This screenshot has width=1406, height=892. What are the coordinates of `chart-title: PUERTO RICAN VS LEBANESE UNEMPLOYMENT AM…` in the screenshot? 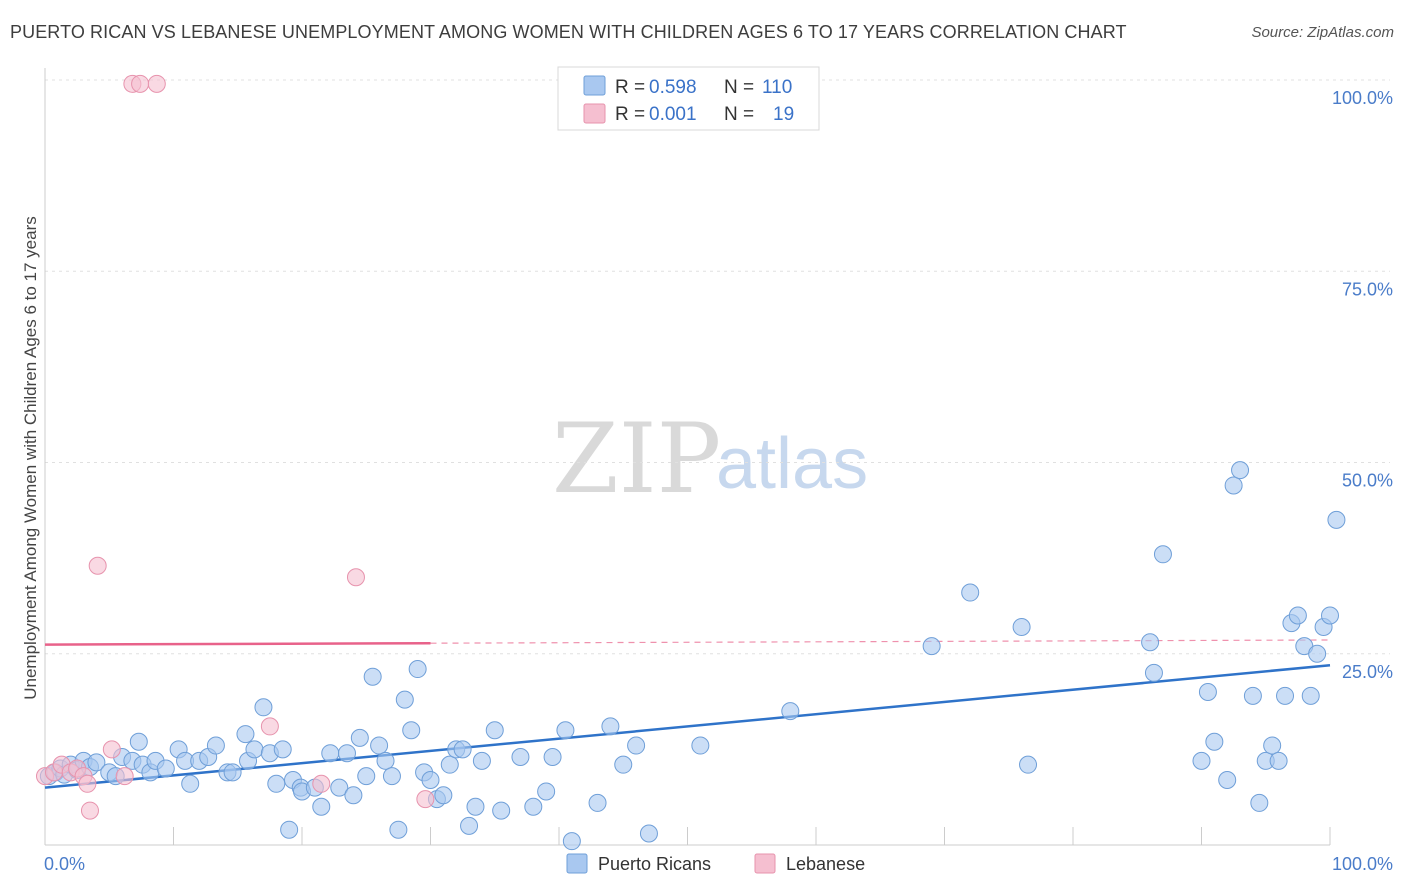 It's located at (568, 32).